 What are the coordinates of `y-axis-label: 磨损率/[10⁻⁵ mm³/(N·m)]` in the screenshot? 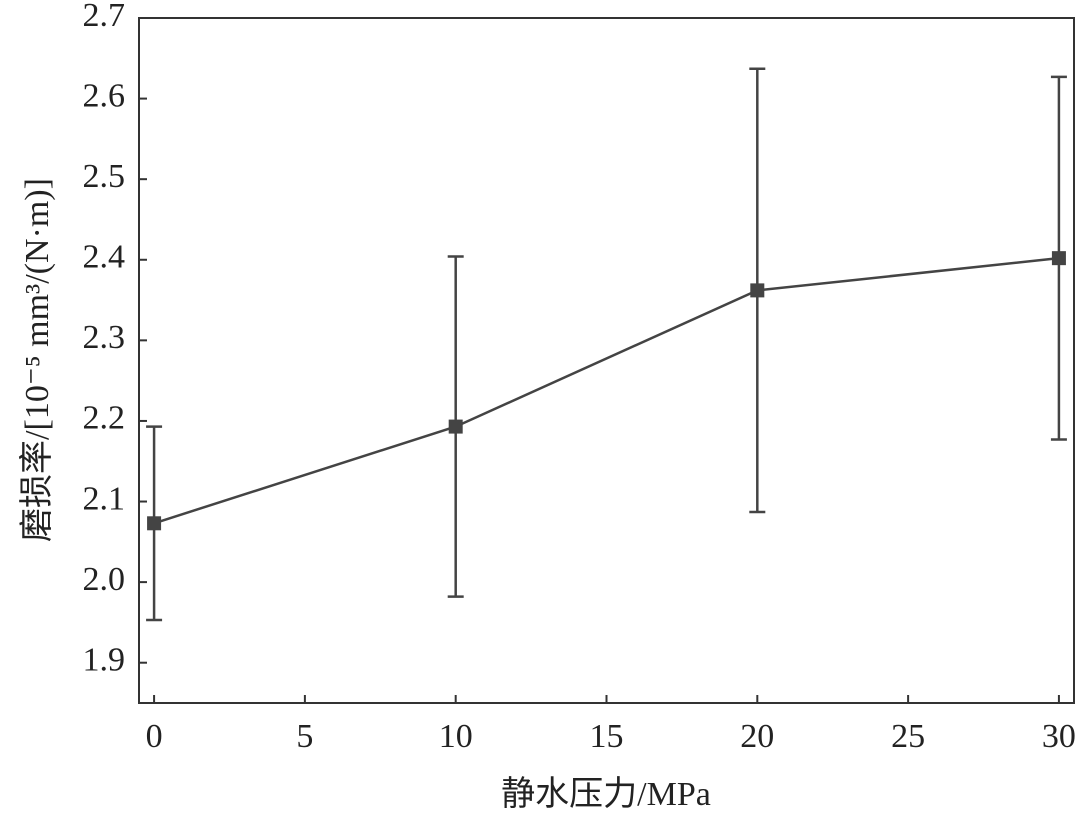 It's located at (37, 360).